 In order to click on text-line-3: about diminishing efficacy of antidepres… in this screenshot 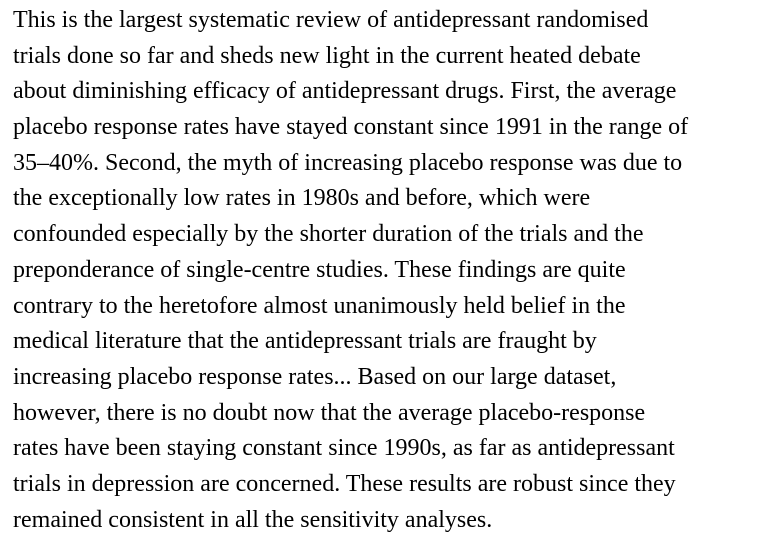, I will do `click(345, 91)`.